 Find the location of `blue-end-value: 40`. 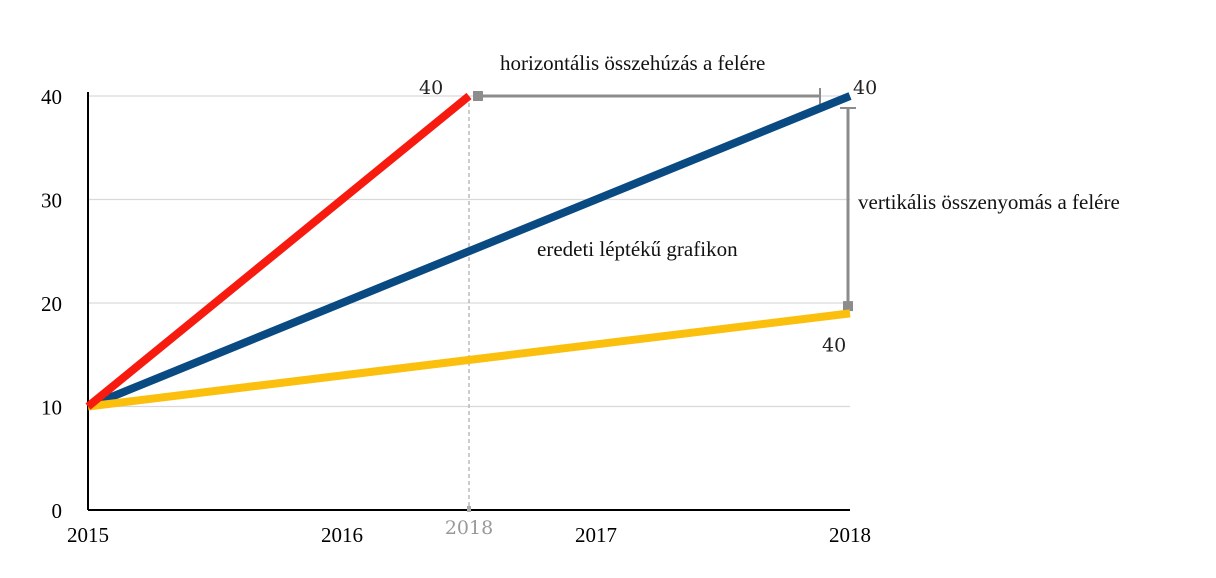

blue-end-value: 40 is located at coordinates (865, 88).